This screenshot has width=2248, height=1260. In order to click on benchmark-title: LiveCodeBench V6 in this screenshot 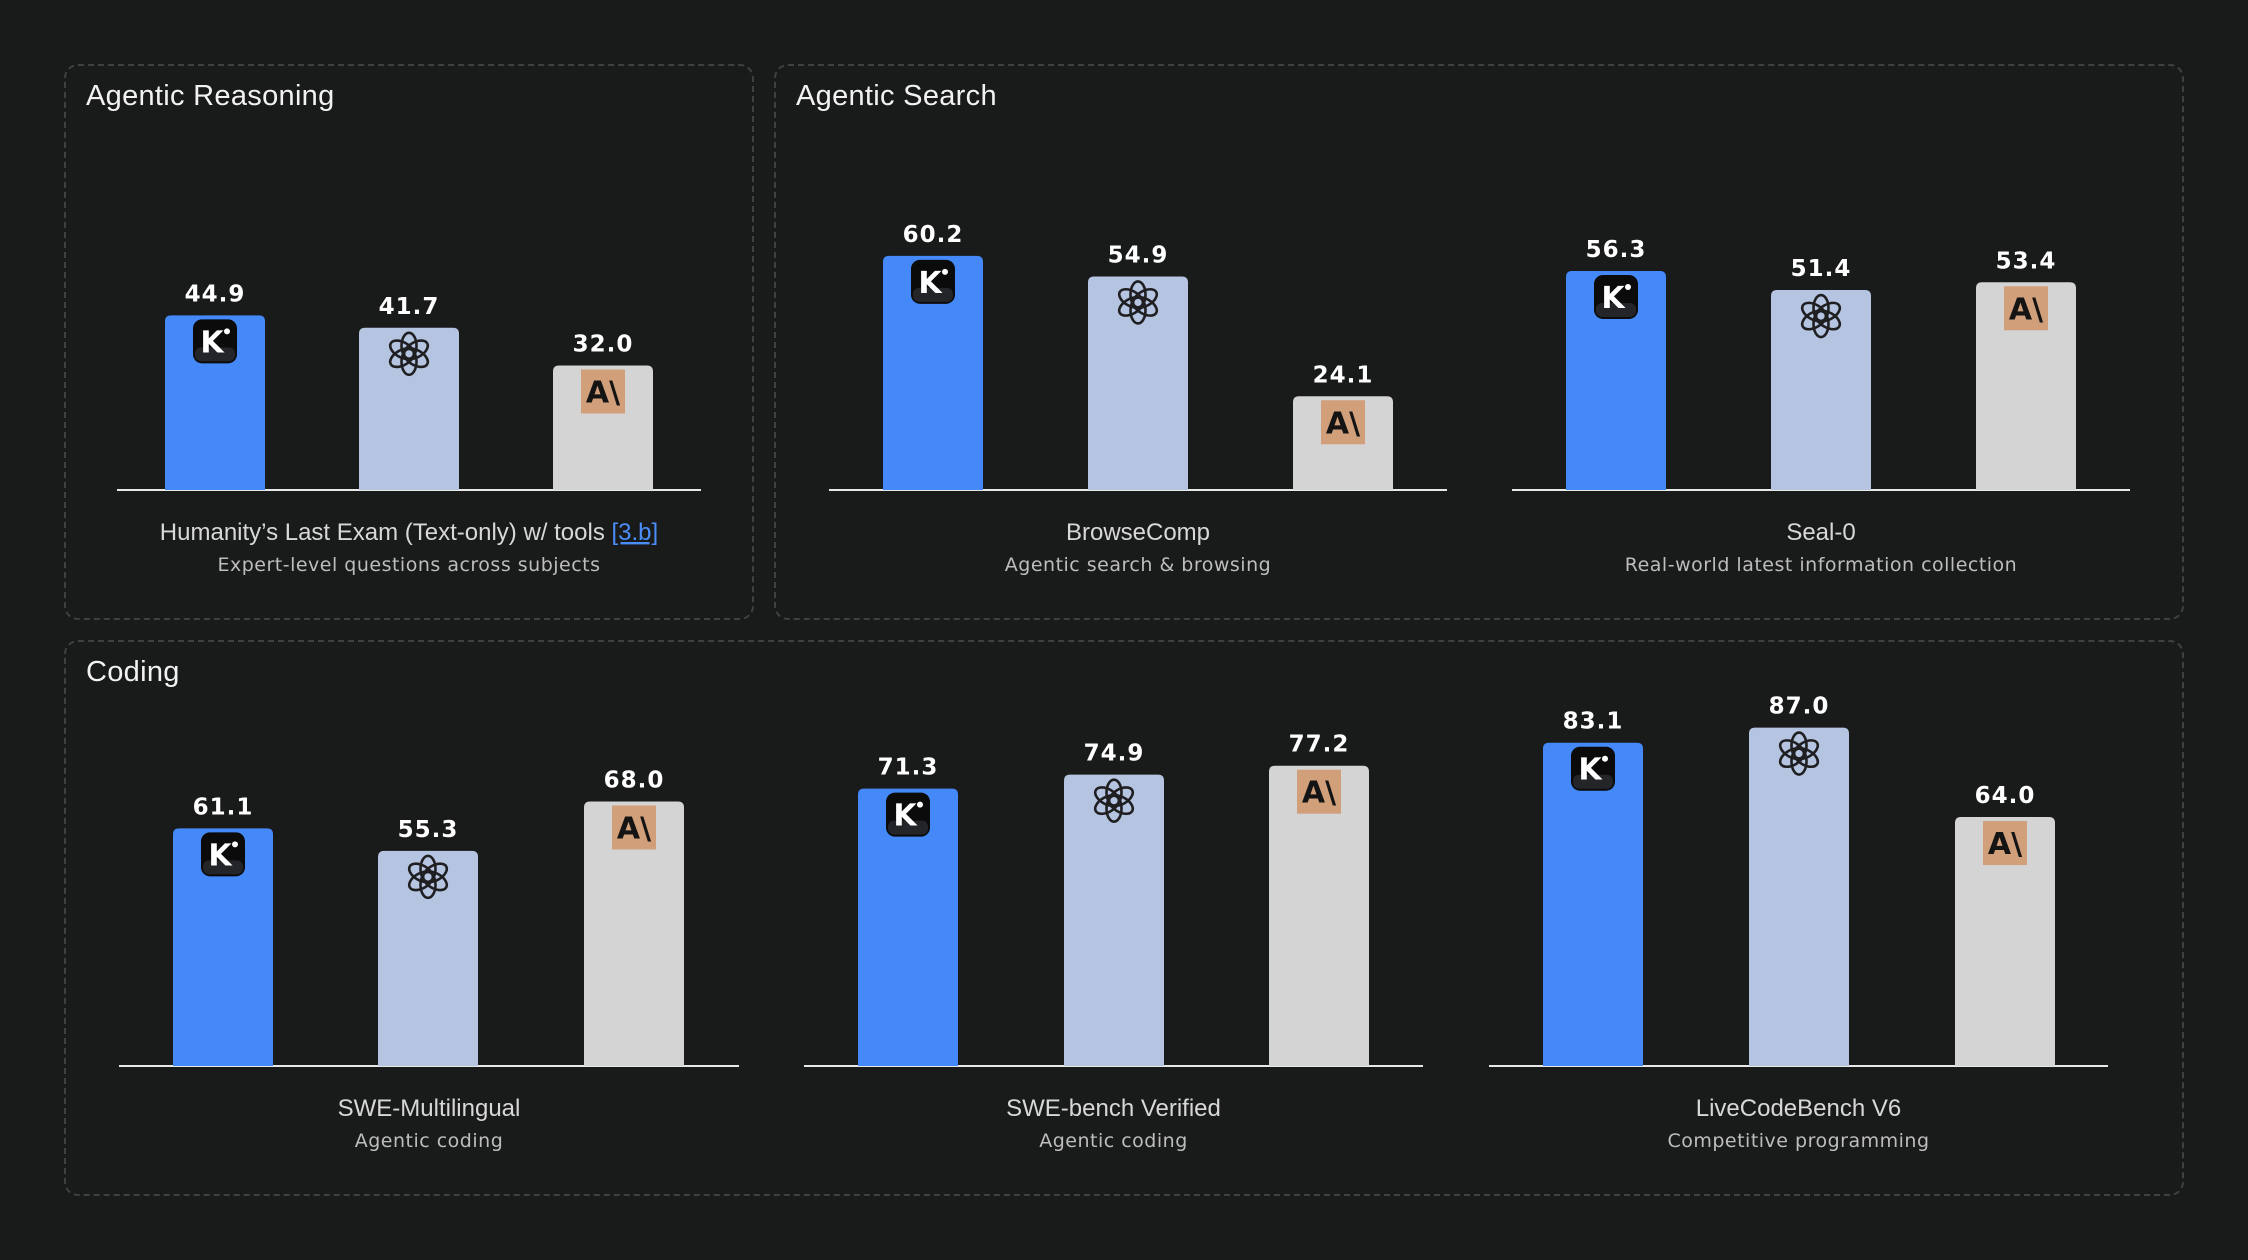, I will do `click(1798, 1108)`.